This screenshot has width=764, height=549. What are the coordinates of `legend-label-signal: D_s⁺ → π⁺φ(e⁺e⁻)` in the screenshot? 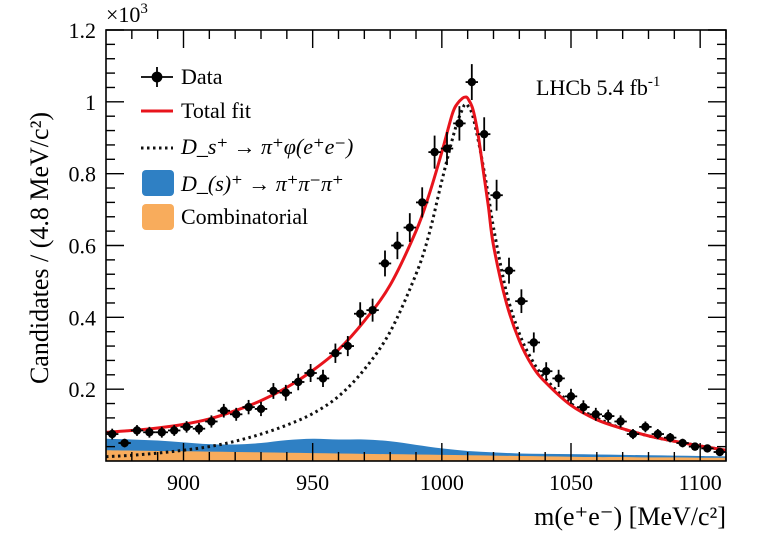 It's located at (266, 146).